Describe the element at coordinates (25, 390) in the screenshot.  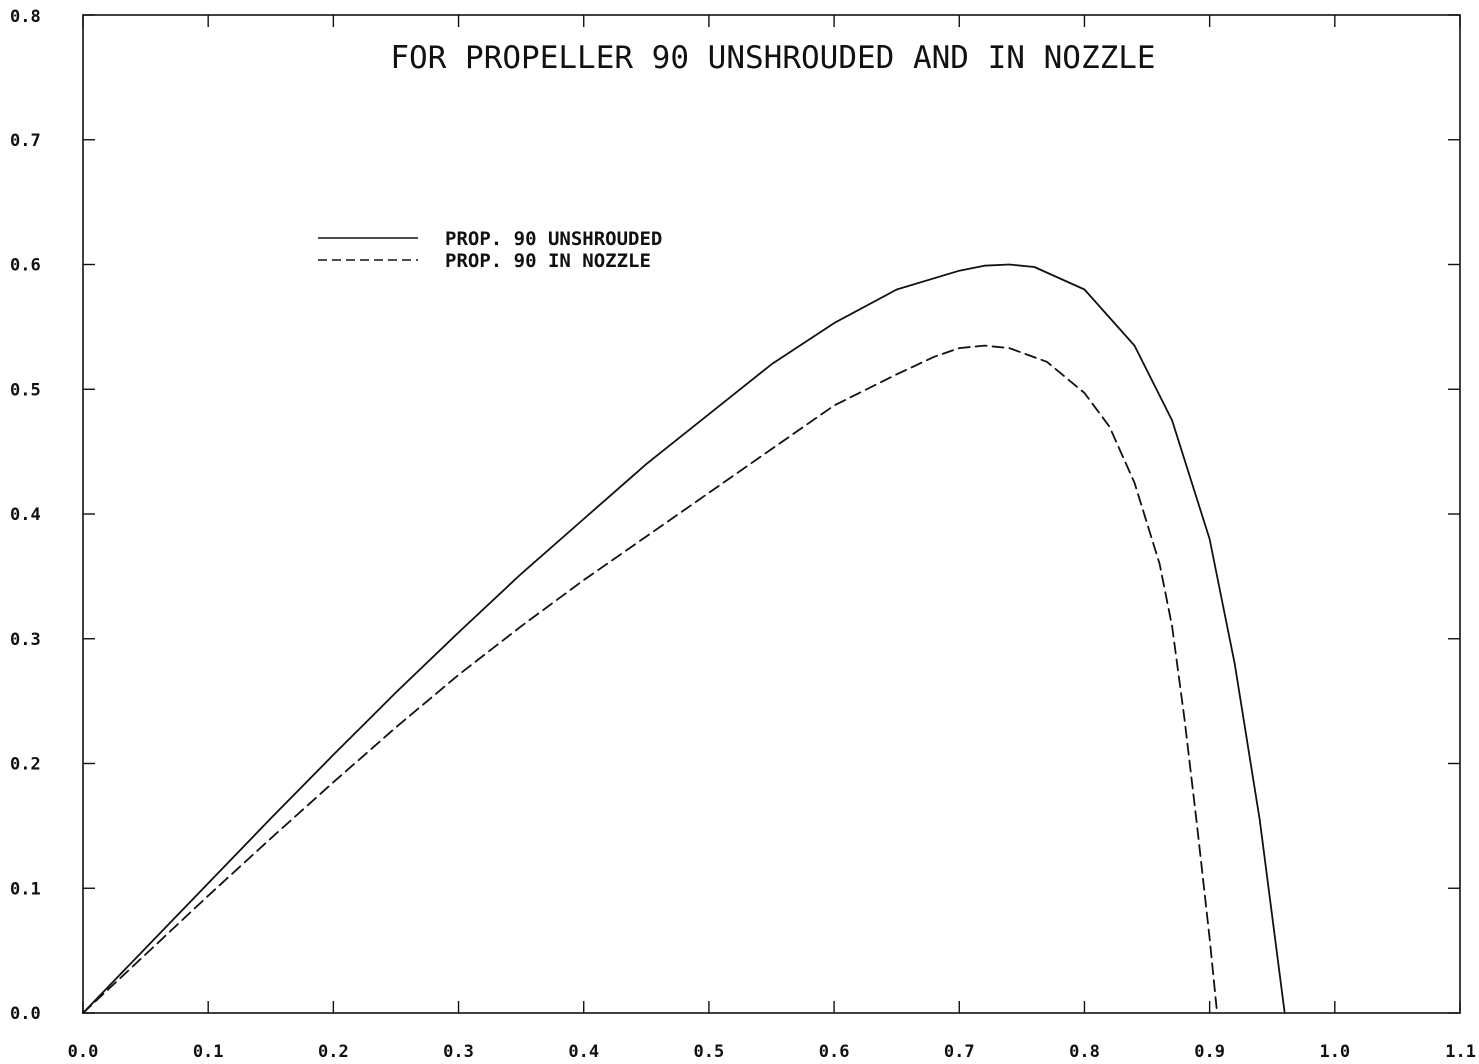
I see `y-tick-label: 0.5` at that location.